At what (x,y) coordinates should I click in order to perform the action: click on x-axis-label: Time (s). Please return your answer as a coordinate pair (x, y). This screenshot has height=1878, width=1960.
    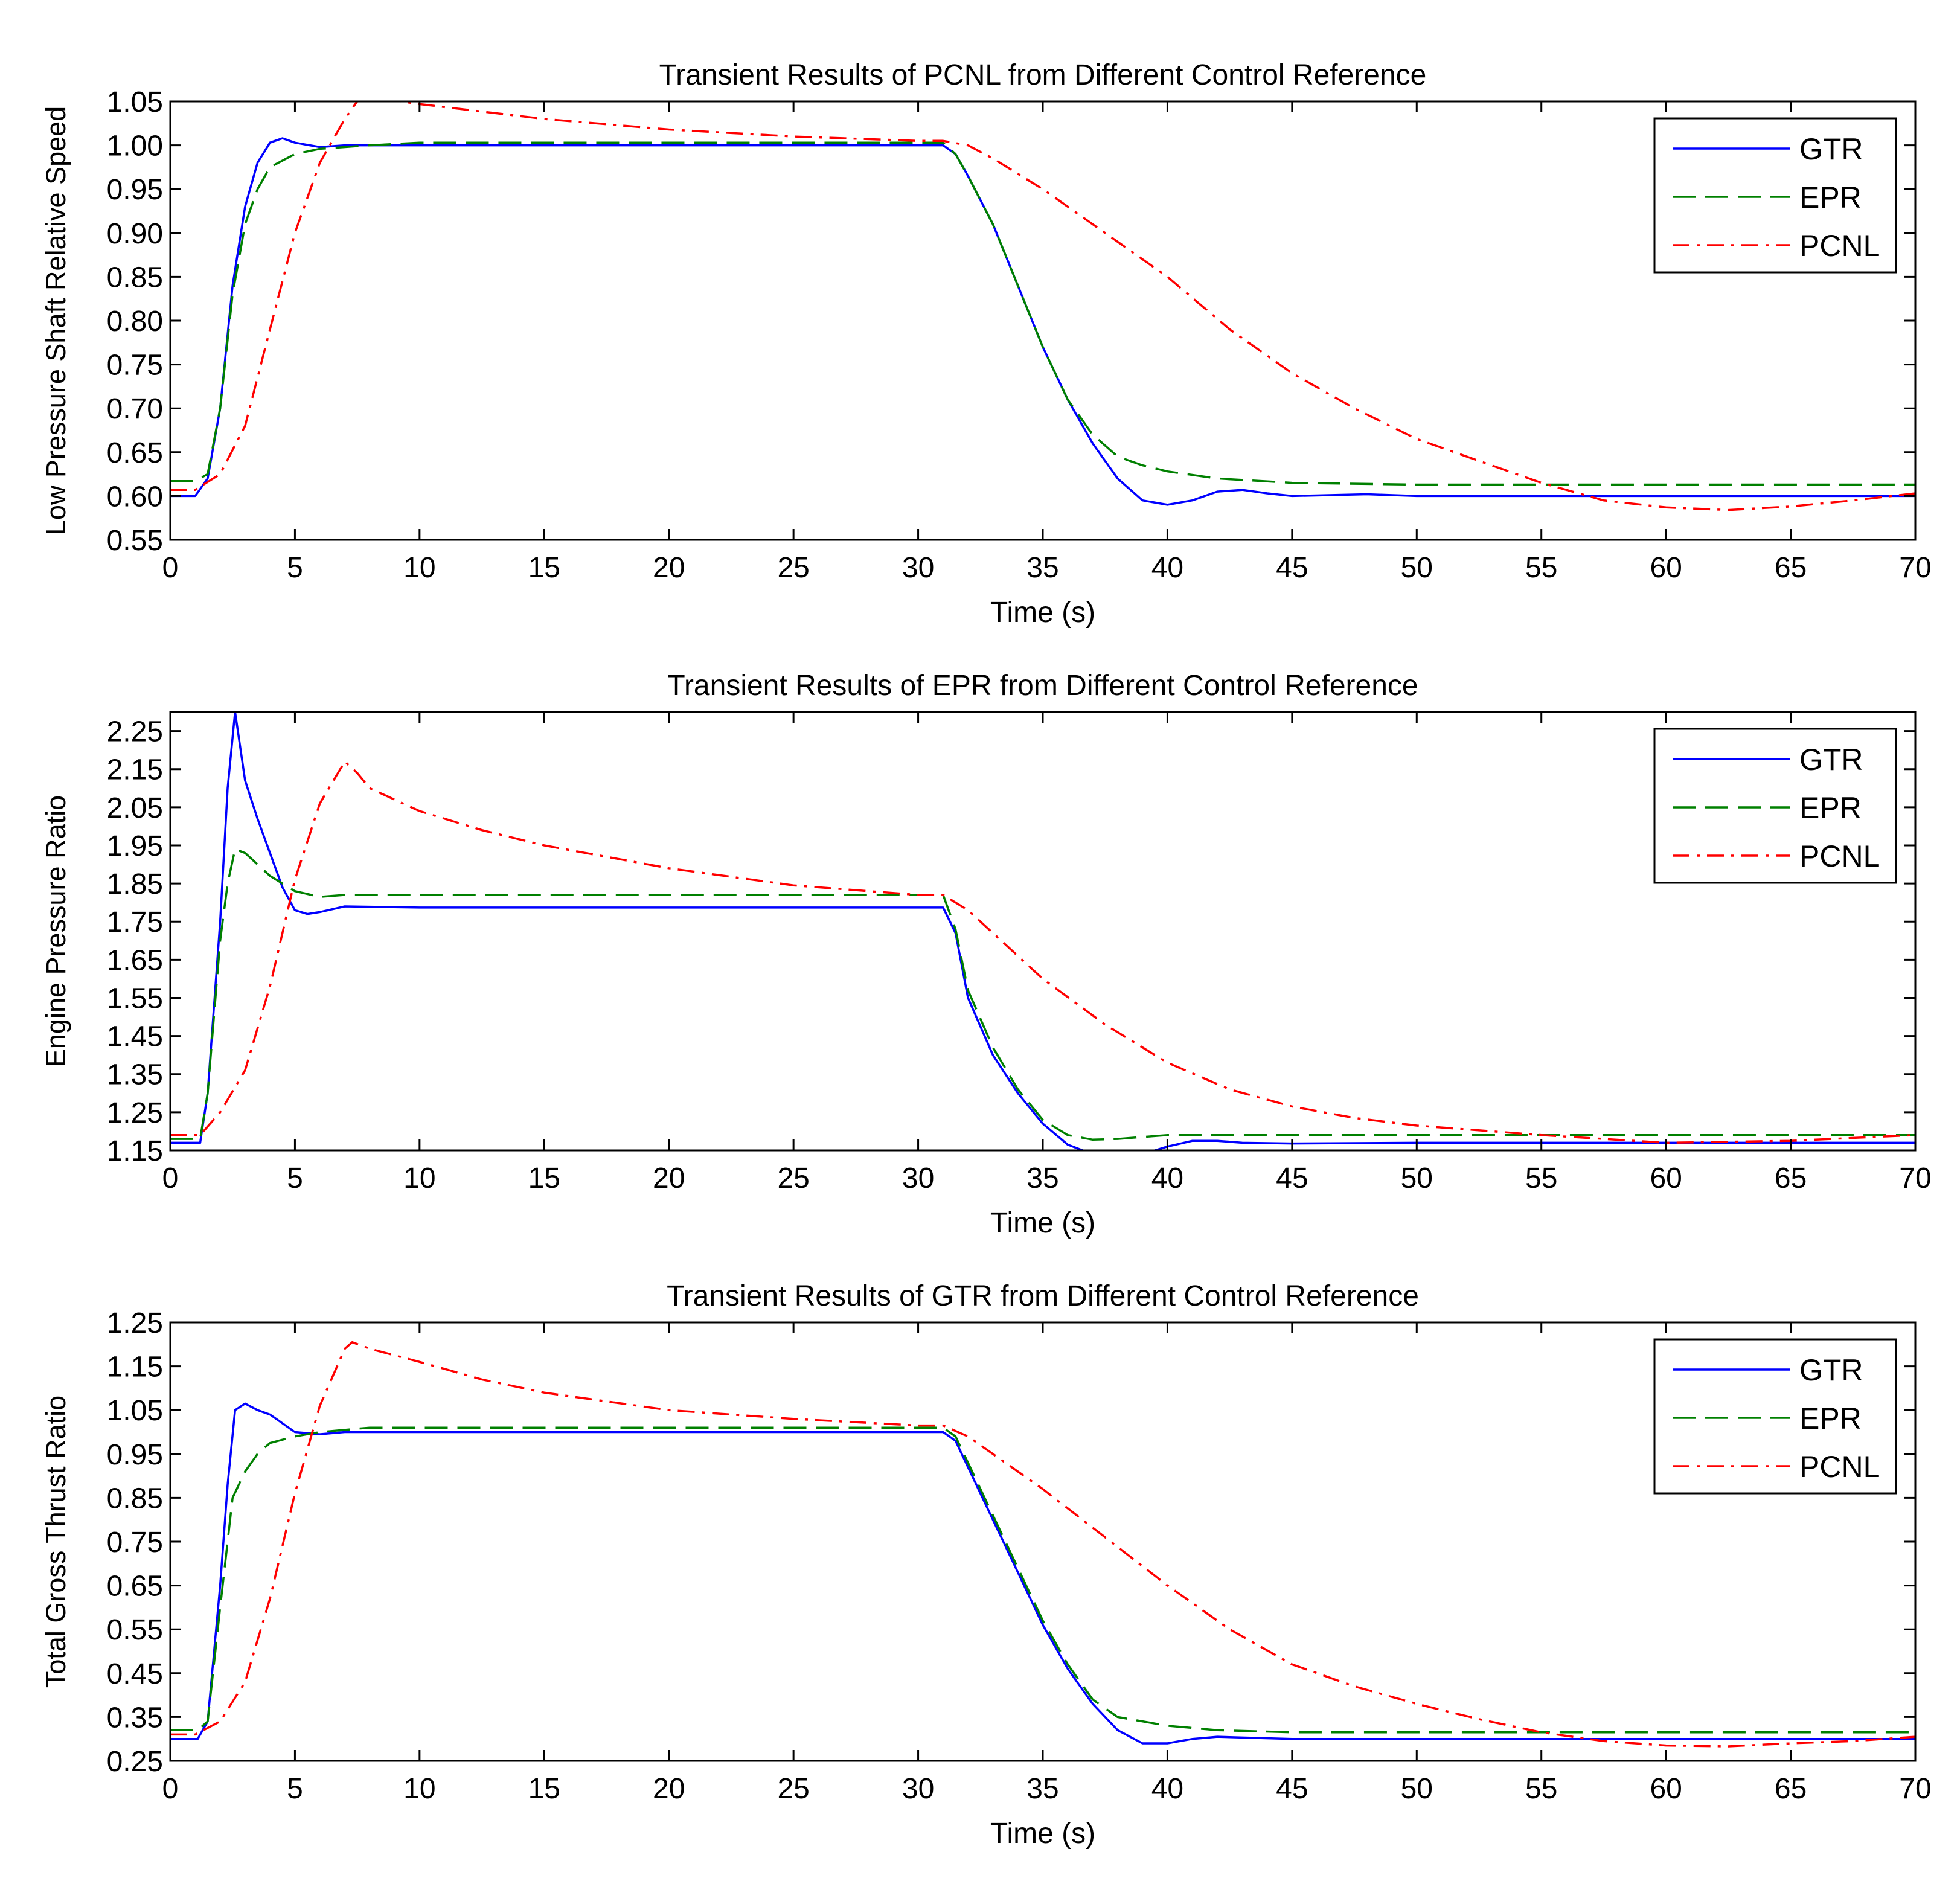
    Looking at the image, I should click on (1042, 1223).